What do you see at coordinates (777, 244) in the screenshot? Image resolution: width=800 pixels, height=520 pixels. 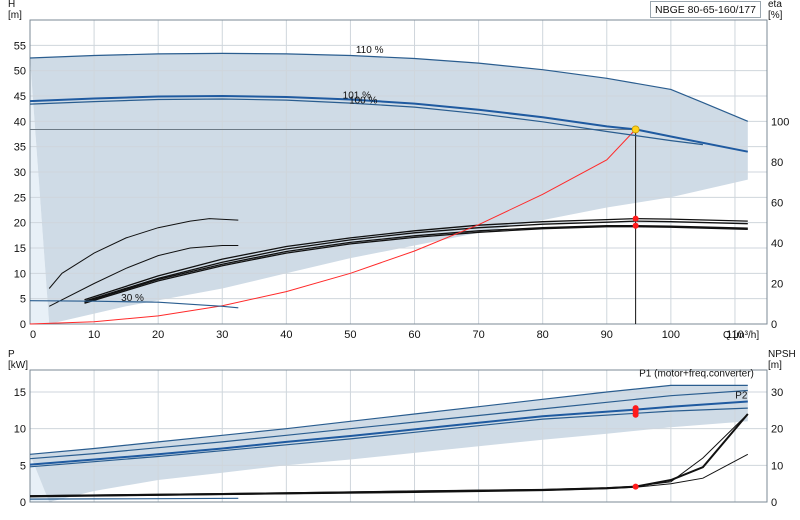 I see `head-y2tick-label: 40` at bounding box center [777, 244].